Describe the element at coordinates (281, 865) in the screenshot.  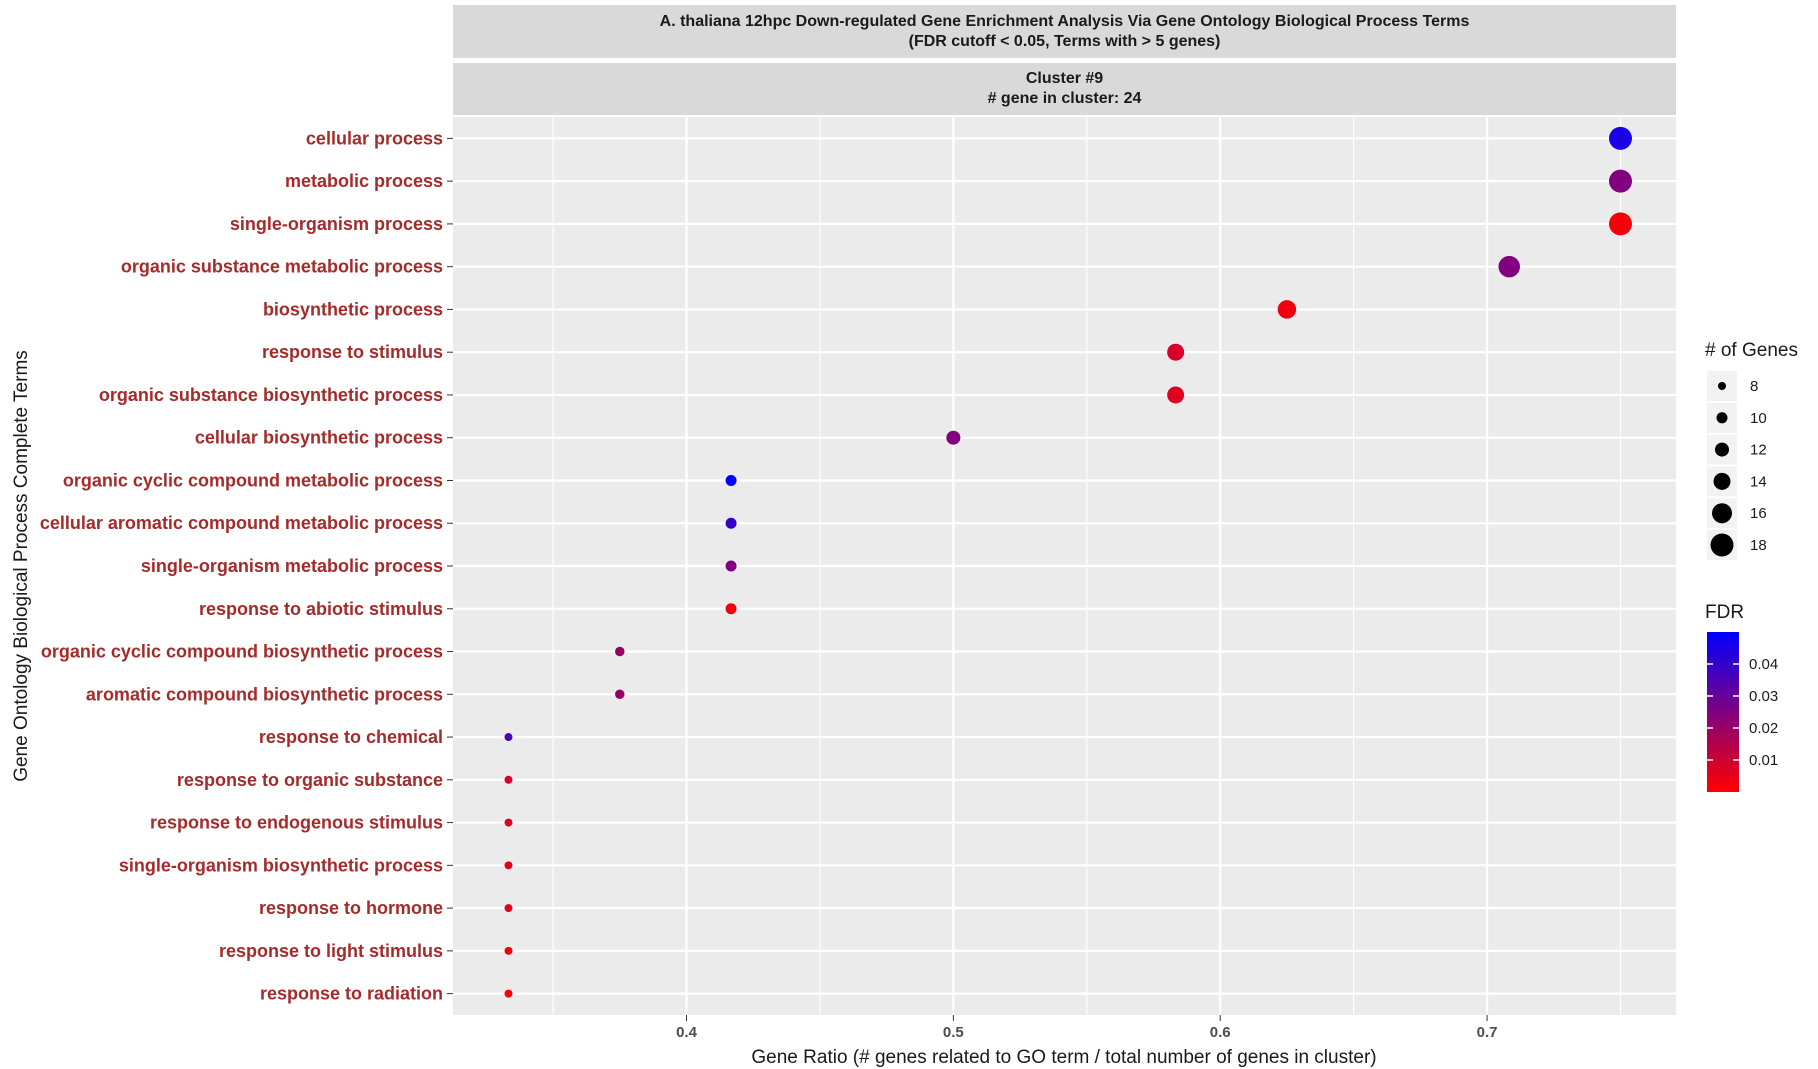
I see `y-tick-label: single-organism biosynthetic process` at that location.